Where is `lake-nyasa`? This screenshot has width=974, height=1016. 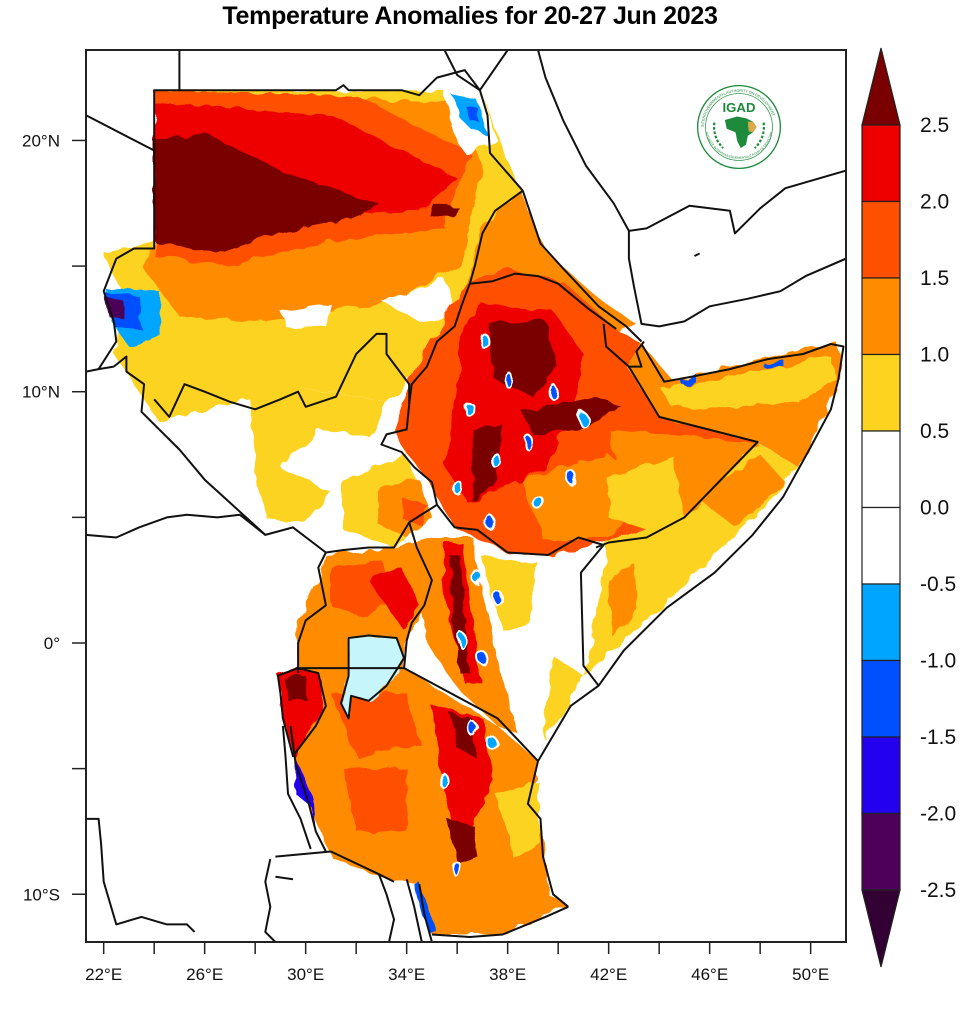 lake-nyasa is located at coordinates (414, 910).